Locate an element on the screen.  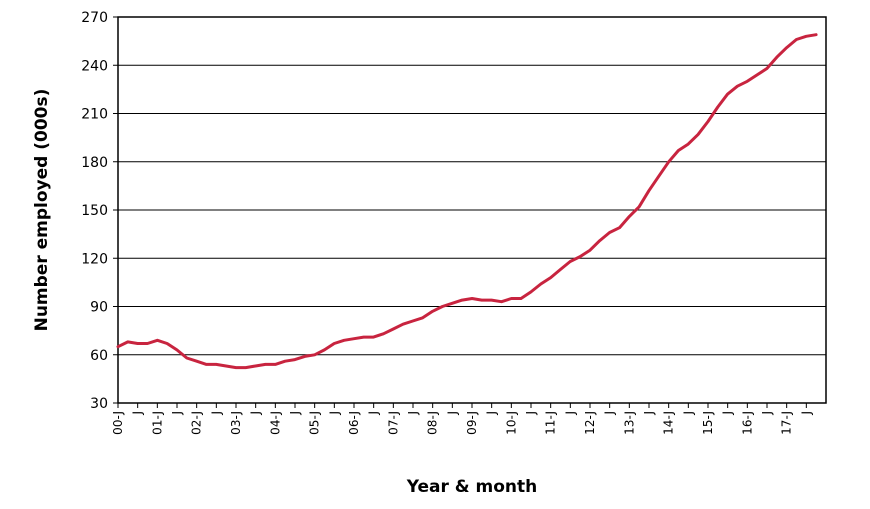
x-tick-label: 09-J is located at coordinates (472, 423).